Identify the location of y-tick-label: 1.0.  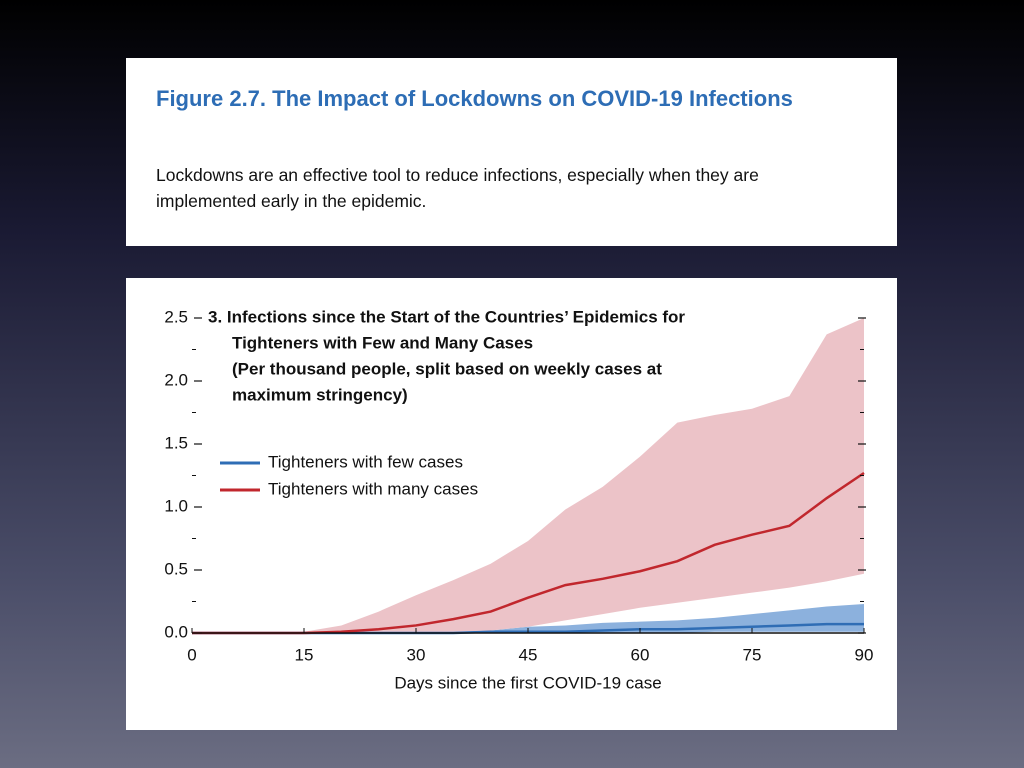
(176, 505).